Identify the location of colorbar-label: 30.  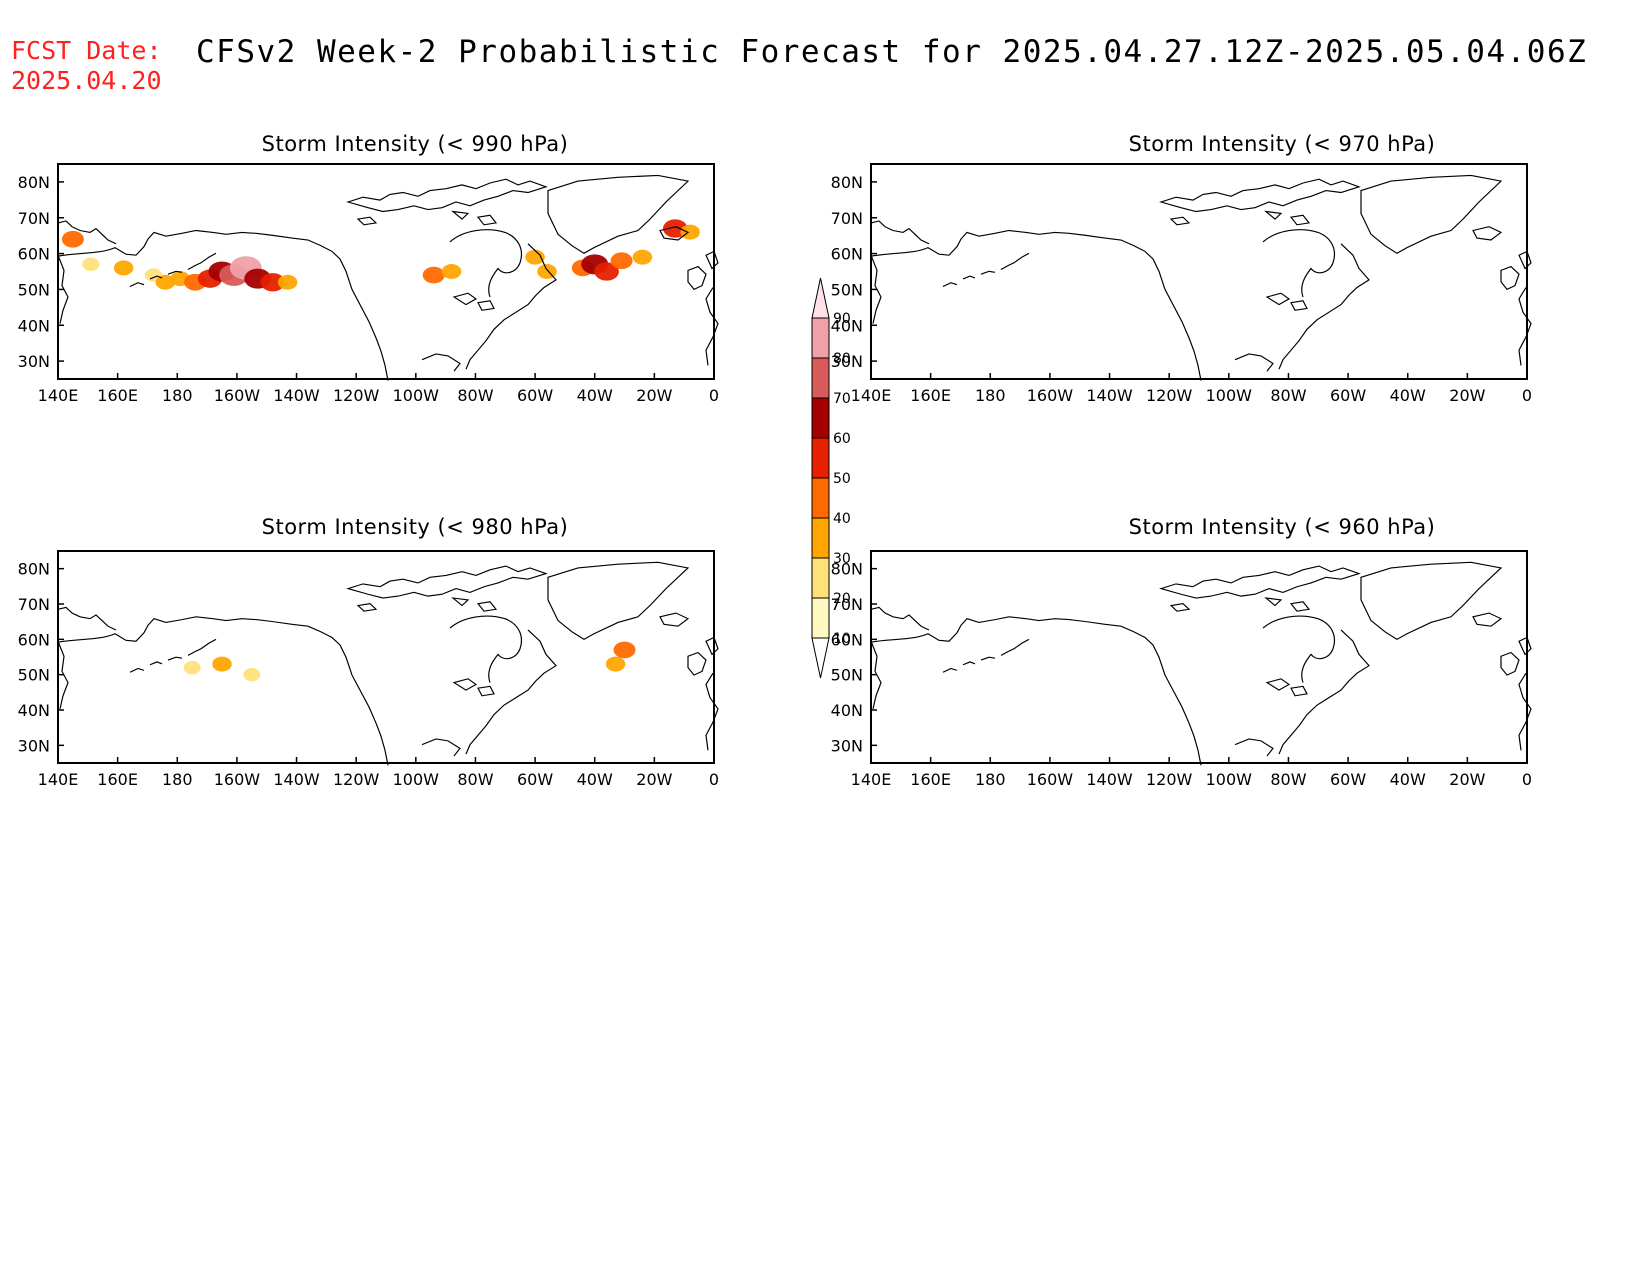
(842, 559).